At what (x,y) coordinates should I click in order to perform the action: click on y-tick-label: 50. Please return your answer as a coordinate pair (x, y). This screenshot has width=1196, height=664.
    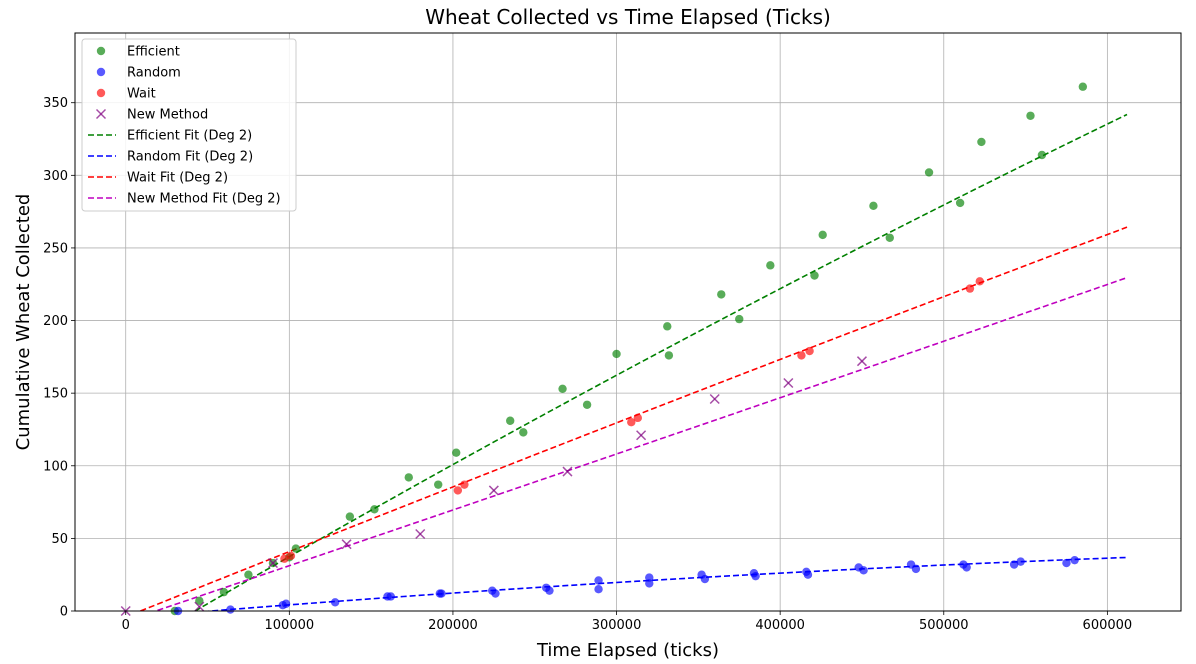
    Looking at the image, I should click on (59, 539).